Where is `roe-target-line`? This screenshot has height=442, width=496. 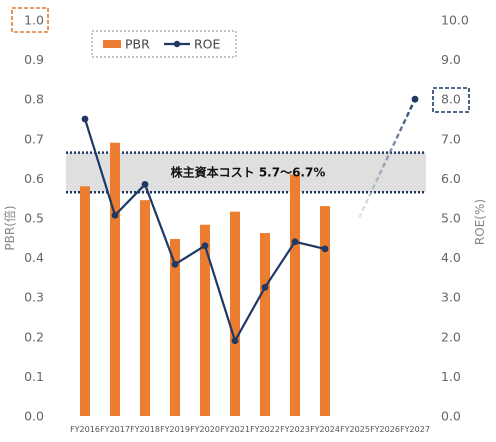 roe-target-line is located at coordinates (387, 158).